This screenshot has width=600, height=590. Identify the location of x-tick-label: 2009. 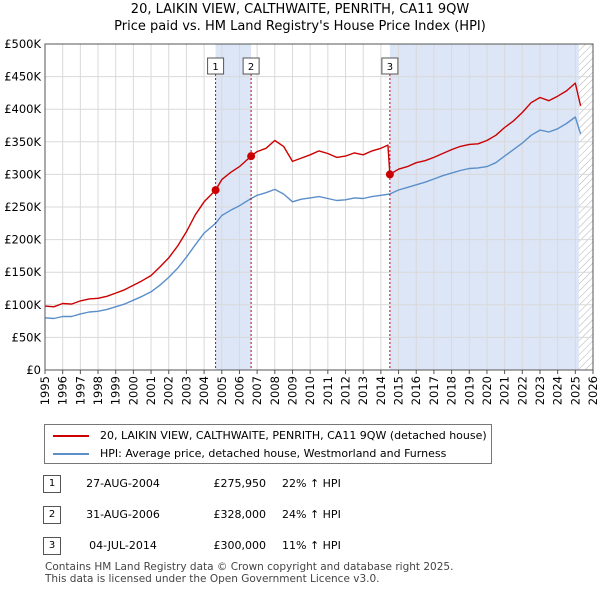
(292, 390).